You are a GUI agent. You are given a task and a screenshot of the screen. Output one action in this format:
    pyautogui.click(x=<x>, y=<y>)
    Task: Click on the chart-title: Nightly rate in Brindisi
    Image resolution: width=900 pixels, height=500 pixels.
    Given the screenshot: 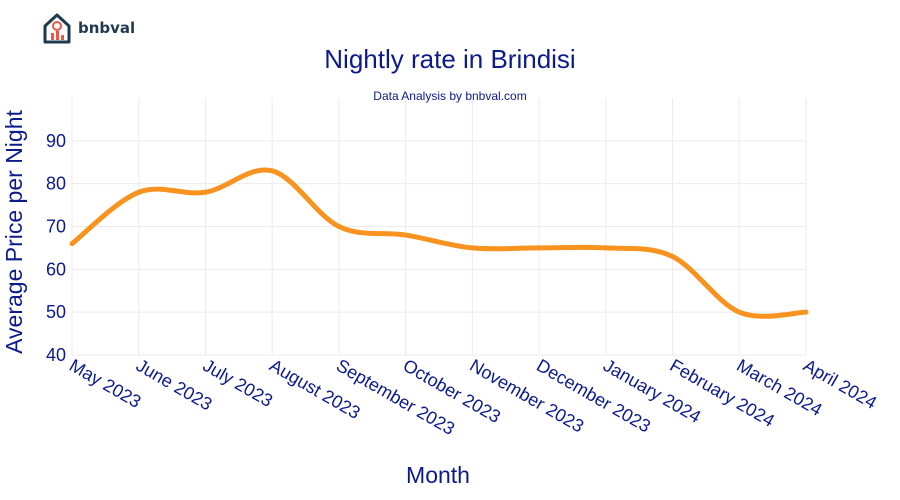 What is the action you would take?
    pyautogui.click(x=450, y=59)
    